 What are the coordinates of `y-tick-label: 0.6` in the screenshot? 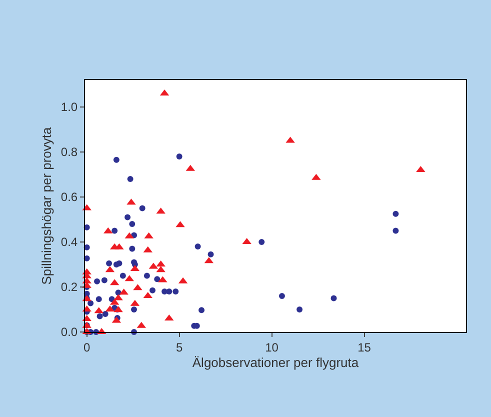 It's located at (69, 197).